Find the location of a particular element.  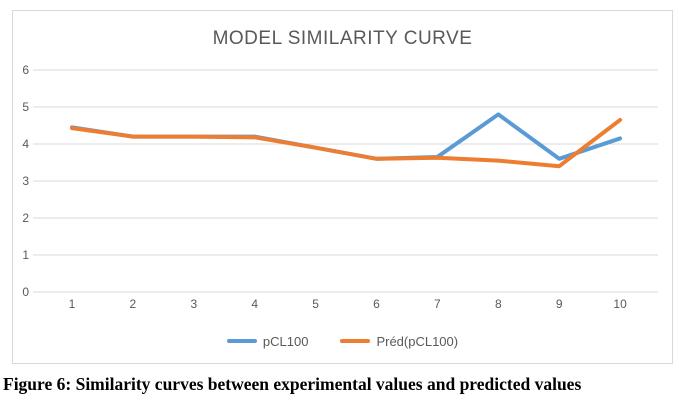

x-tick-label-9: 9 is located at coordinates (559, 304).